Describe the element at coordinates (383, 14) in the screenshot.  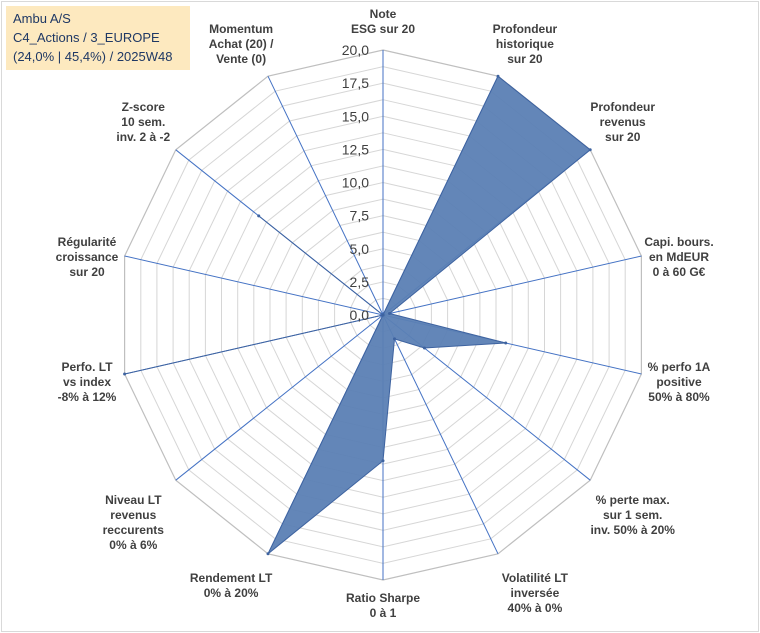
I see `axis-label-line: Note` at that location.